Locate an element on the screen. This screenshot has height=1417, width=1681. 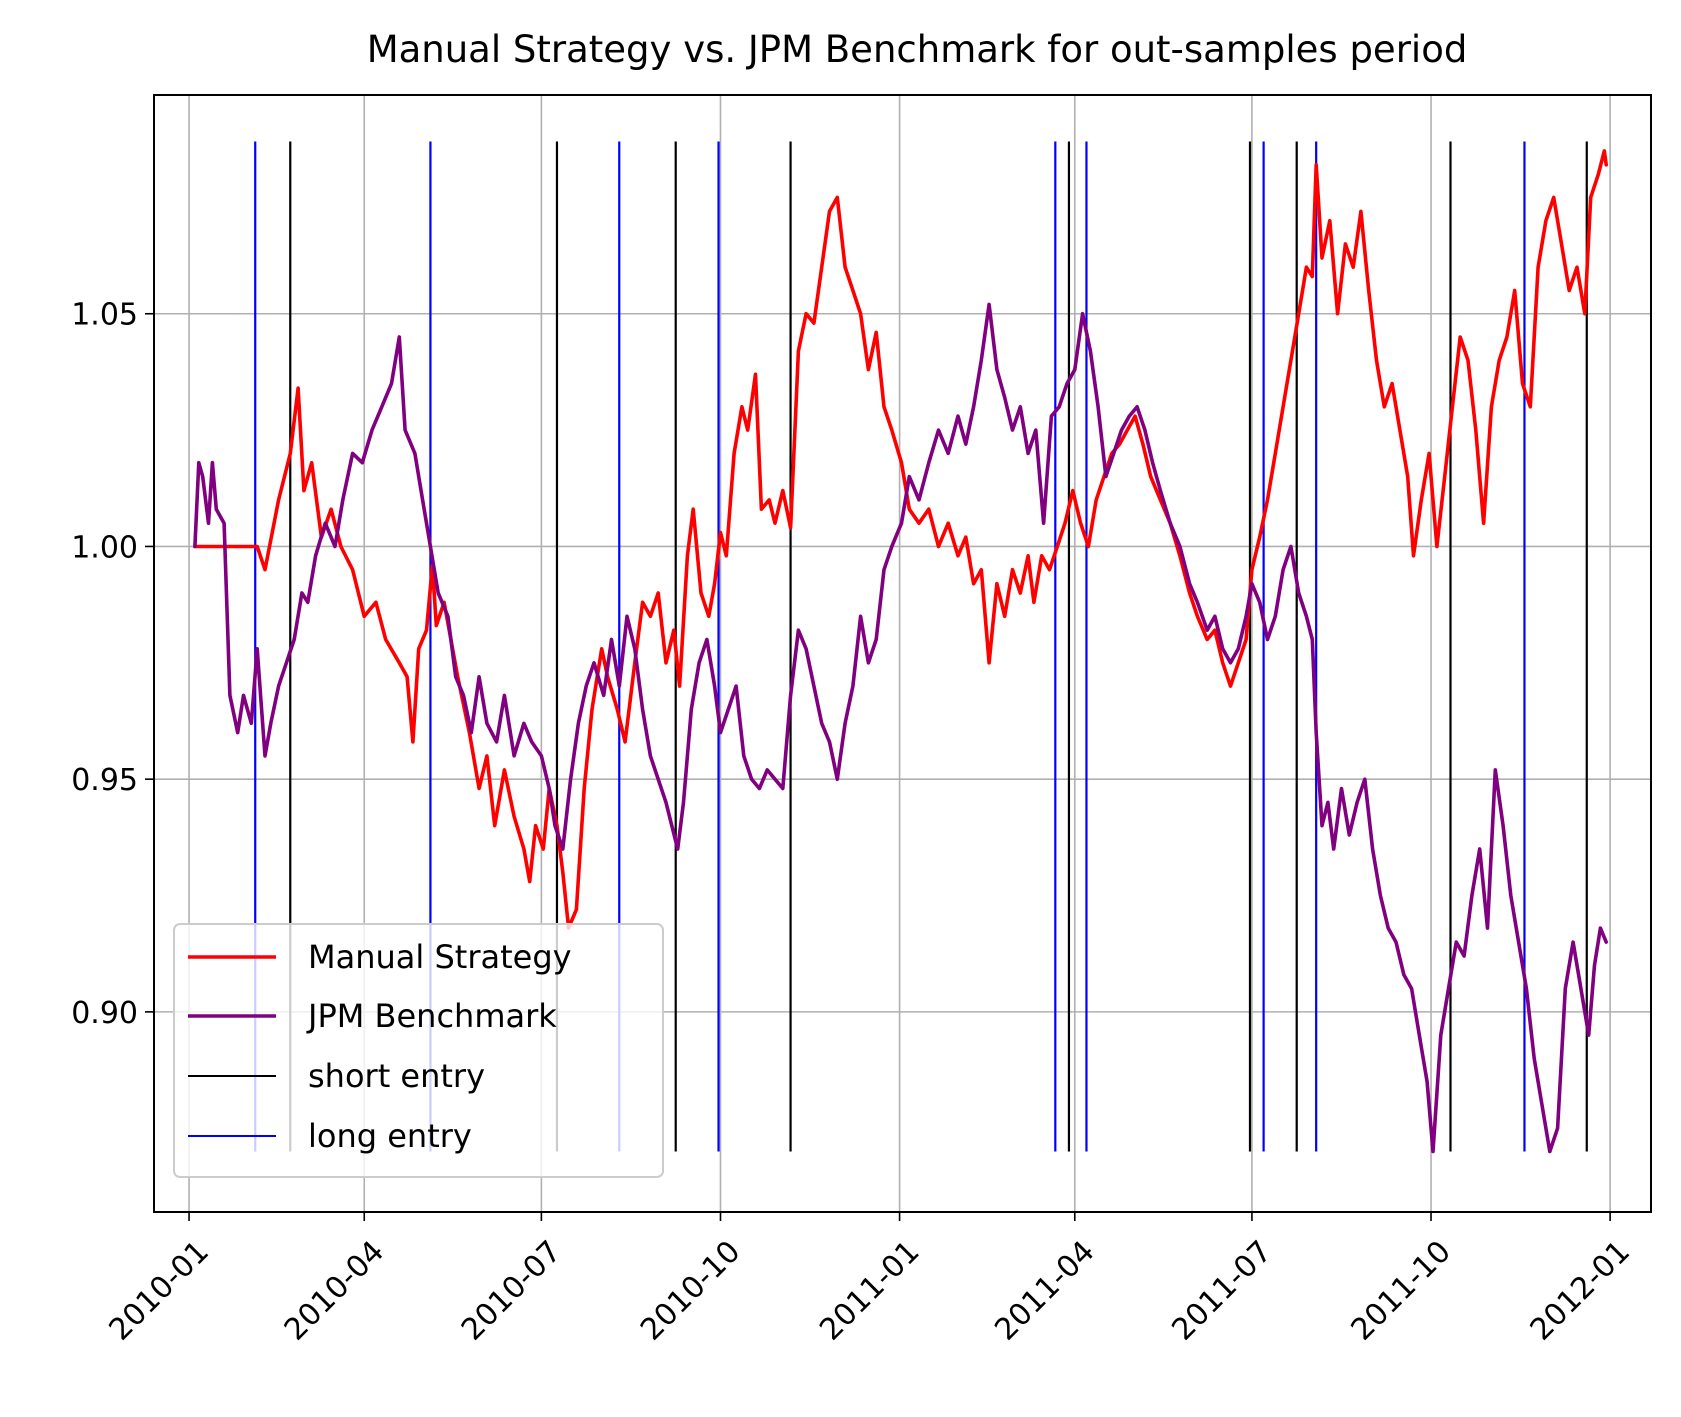
y-tick-label: 0.90 is located at coordinates (104, 1013).